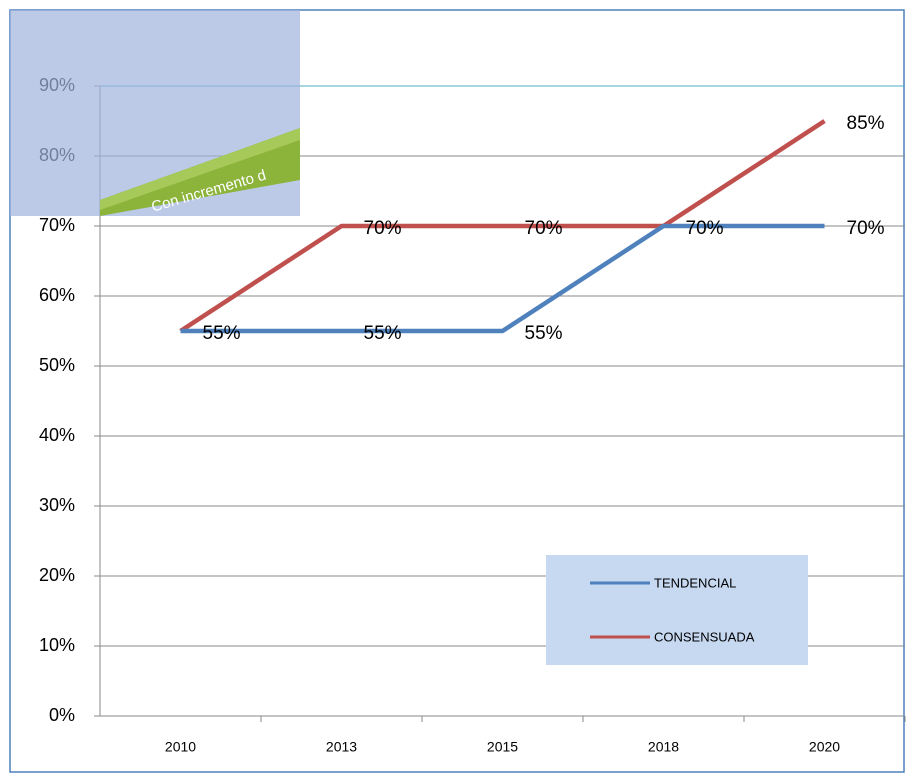  What do you see at coordinates (502, 747) in the screenshot?
I see `x-tick-label: 2015` at bounding box center [502, 747].